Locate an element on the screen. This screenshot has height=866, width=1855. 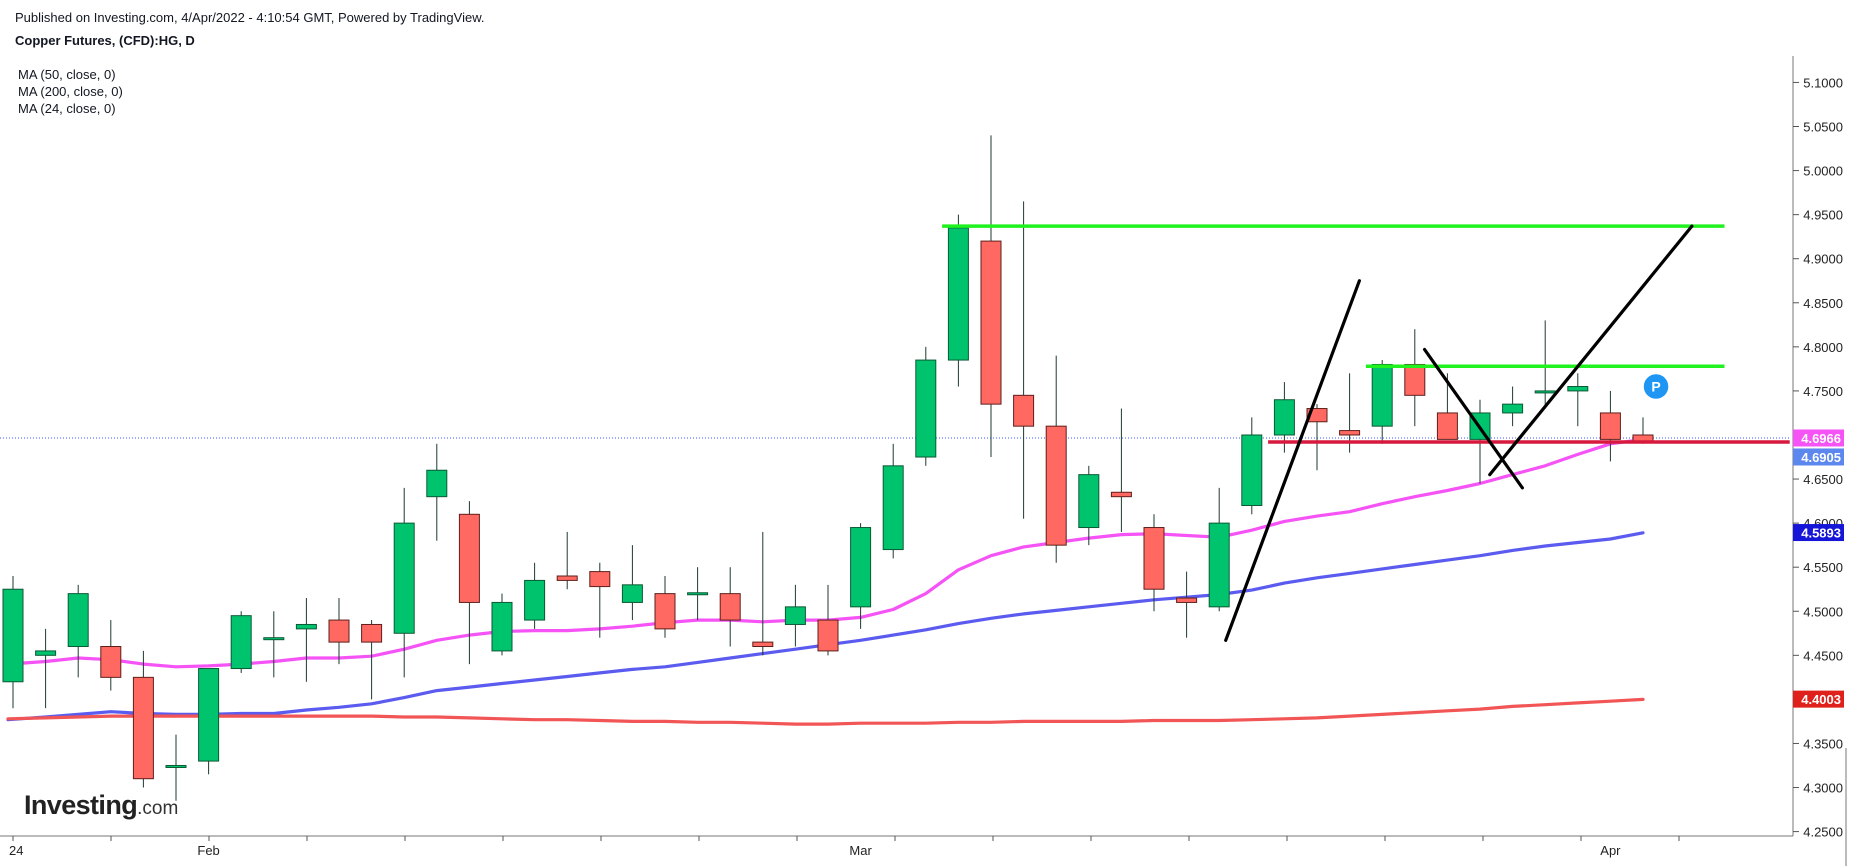
price-tag-label: 4.4003 is located at coordinates (1821, 699).